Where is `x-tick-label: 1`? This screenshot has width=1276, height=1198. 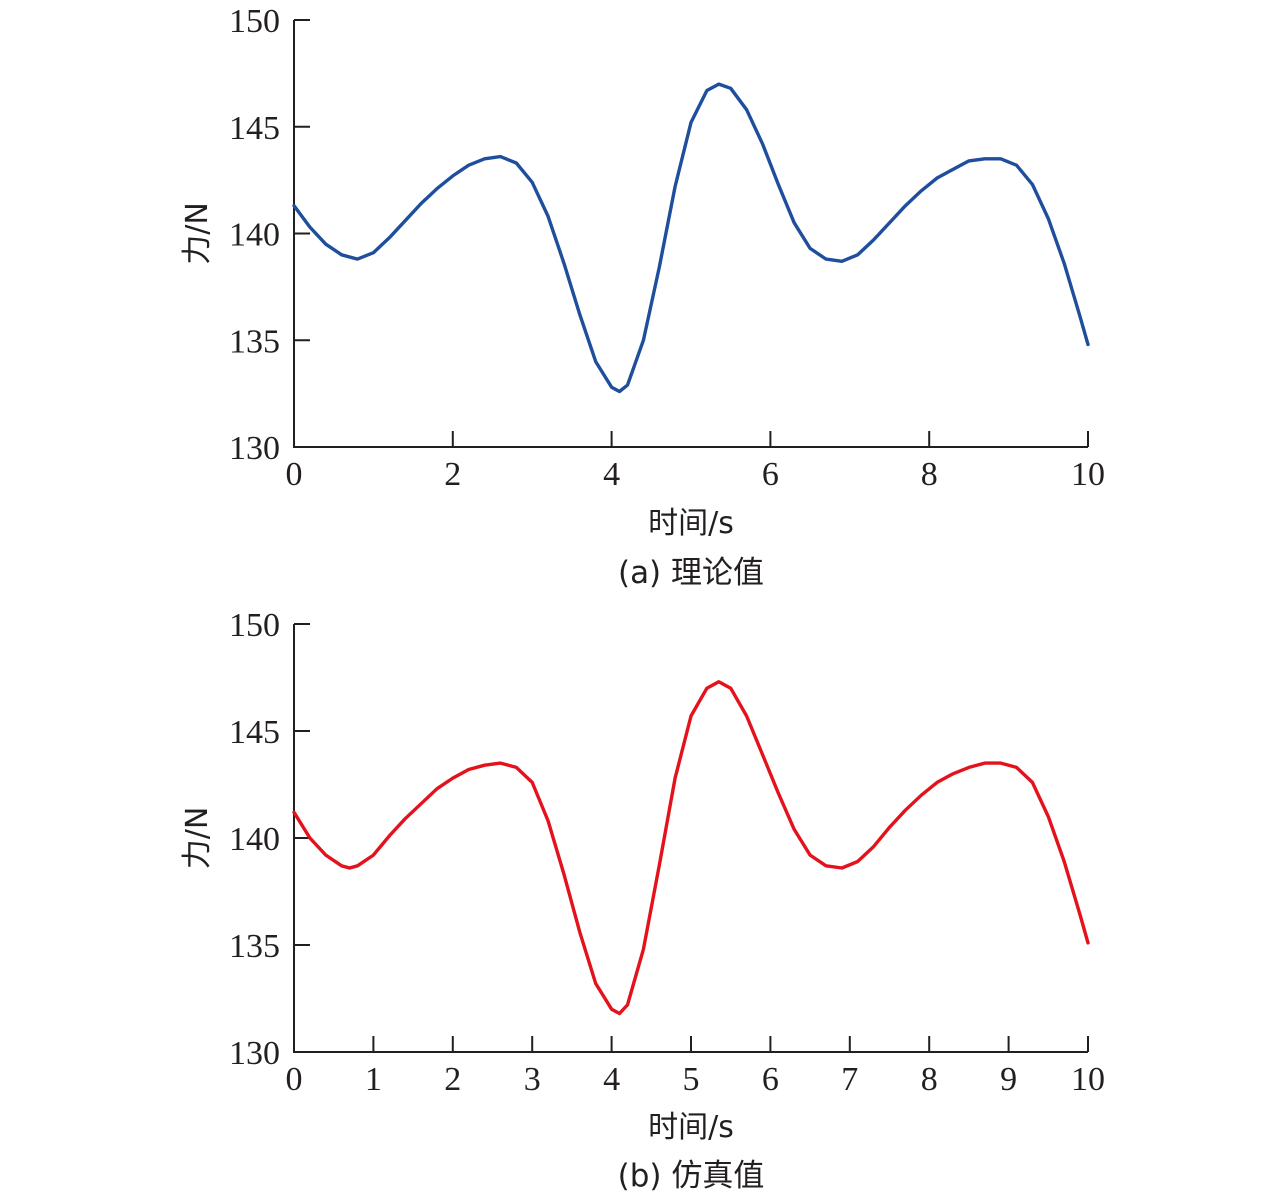
x-tick-label: 1 is located at coordinates (373, 1079).